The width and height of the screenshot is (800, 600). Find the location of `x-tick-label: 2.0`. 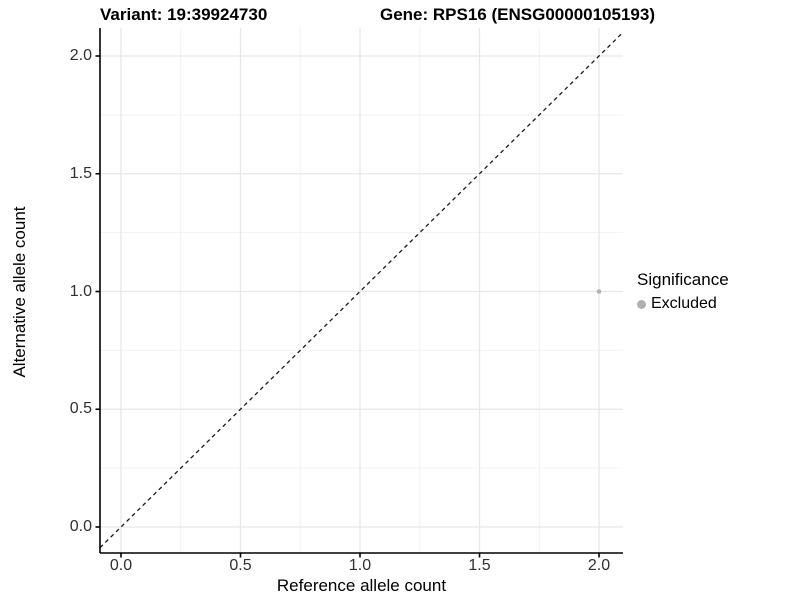

x-tick-label: 2.0 is located at coordinates (599, 565).